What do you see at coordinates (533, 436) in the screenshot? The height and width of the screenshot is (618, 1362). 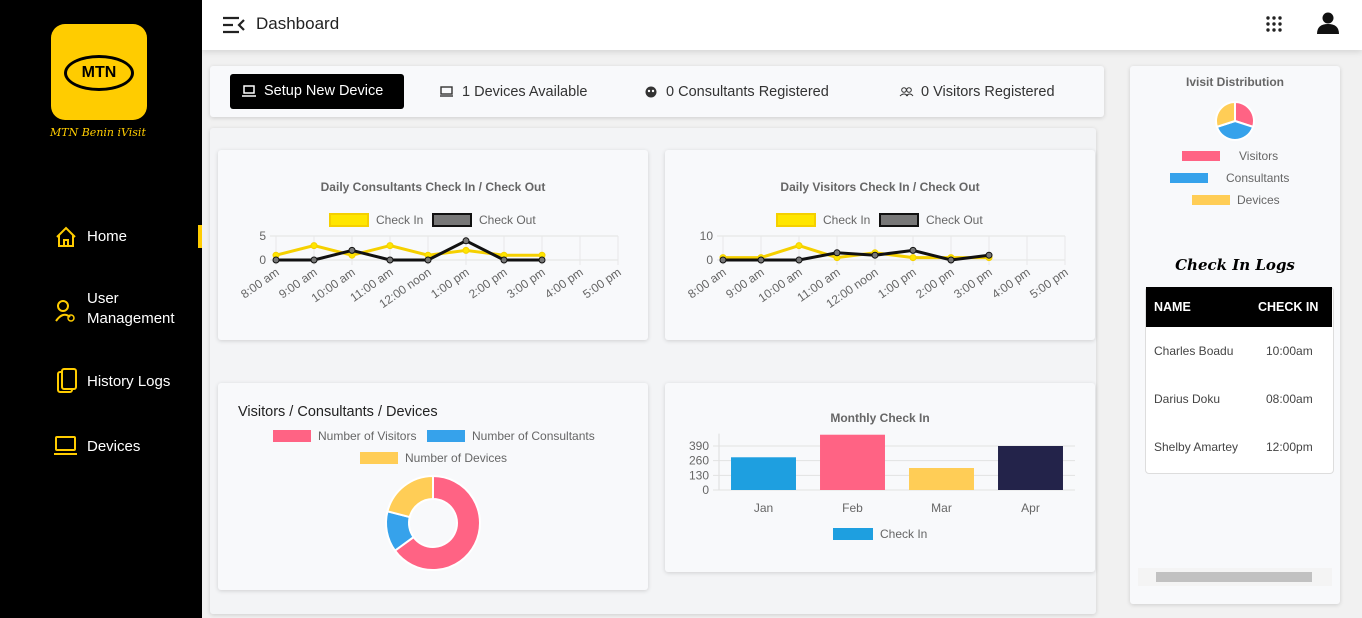 I see `legend-label: Number of Consultants` at bounding box center [533, 436].